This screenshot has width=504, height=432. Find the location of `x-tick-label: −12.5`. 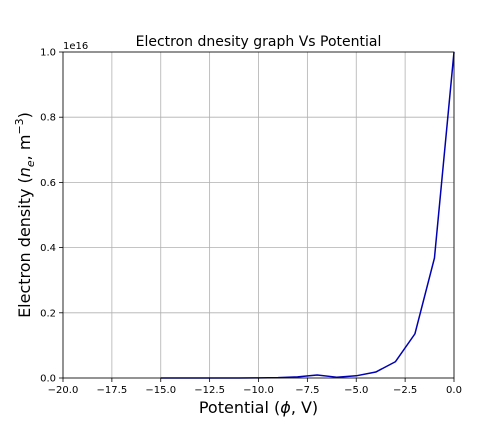

x-tick-label: −12.5 is located at coordinates (209, 390).